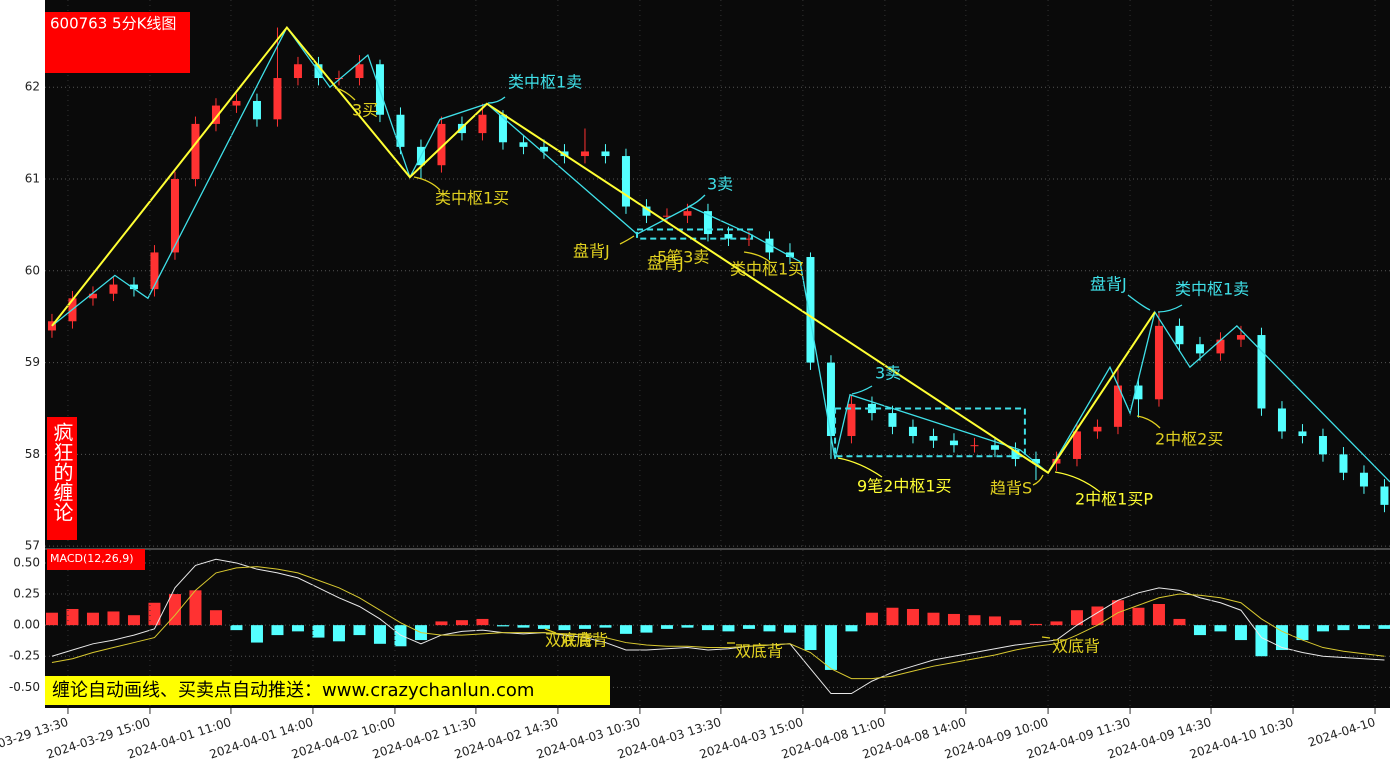  Describe the element at coordinates (32, 178) in the screenshot. I see `y-tick-label: 61` at that location.